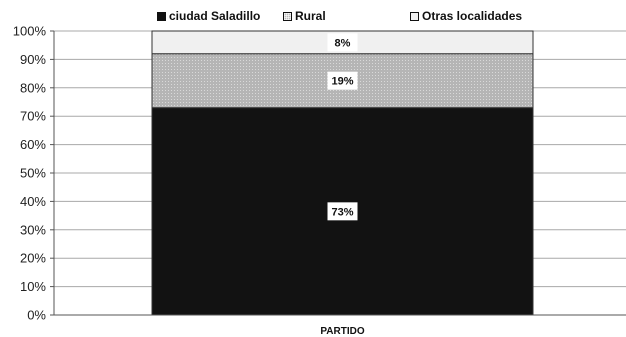 The height and width of the screenshot is (337, 626). I want to click on y-tick-label: 100%, so click(30, 31).